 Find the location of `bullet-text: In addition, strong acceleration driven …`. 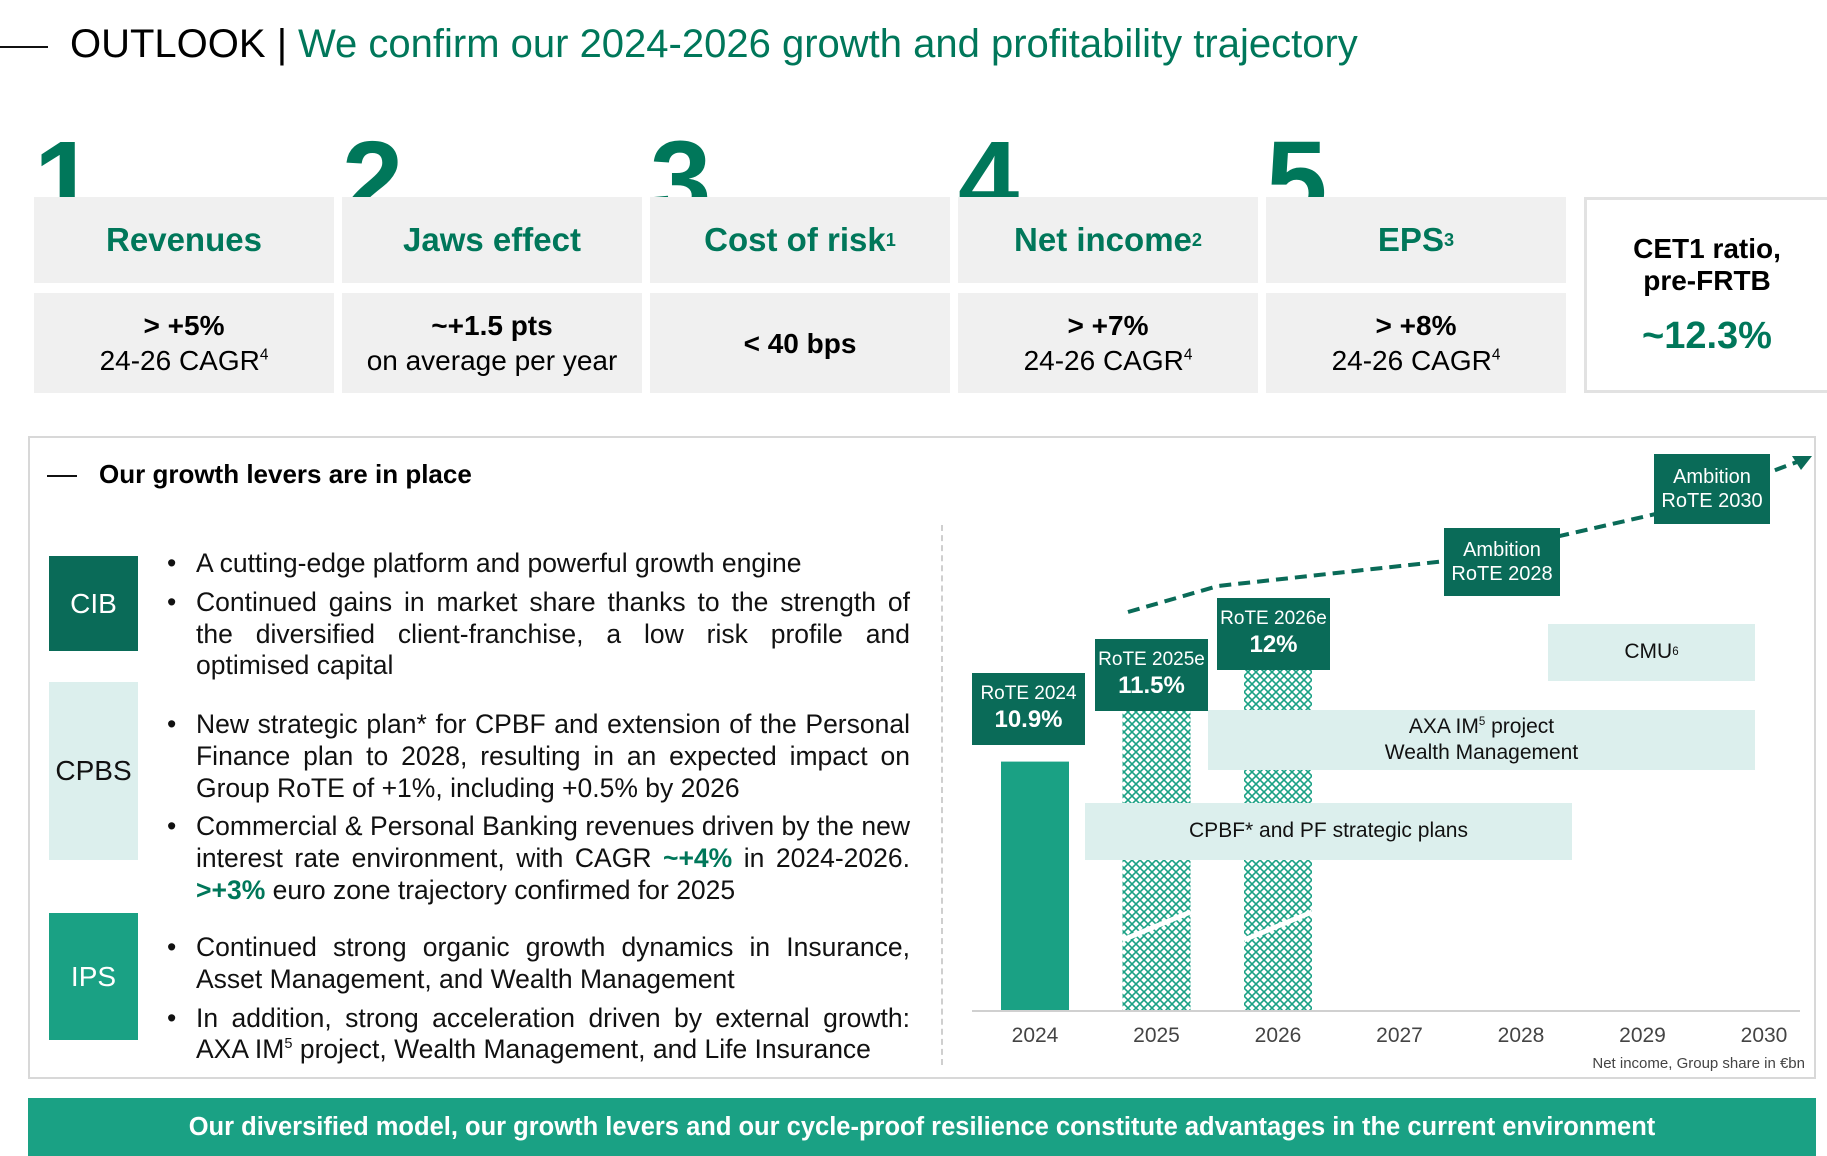

bullet-text: In addition, strong acceleration driven … is located at coordinates (553, 1033).